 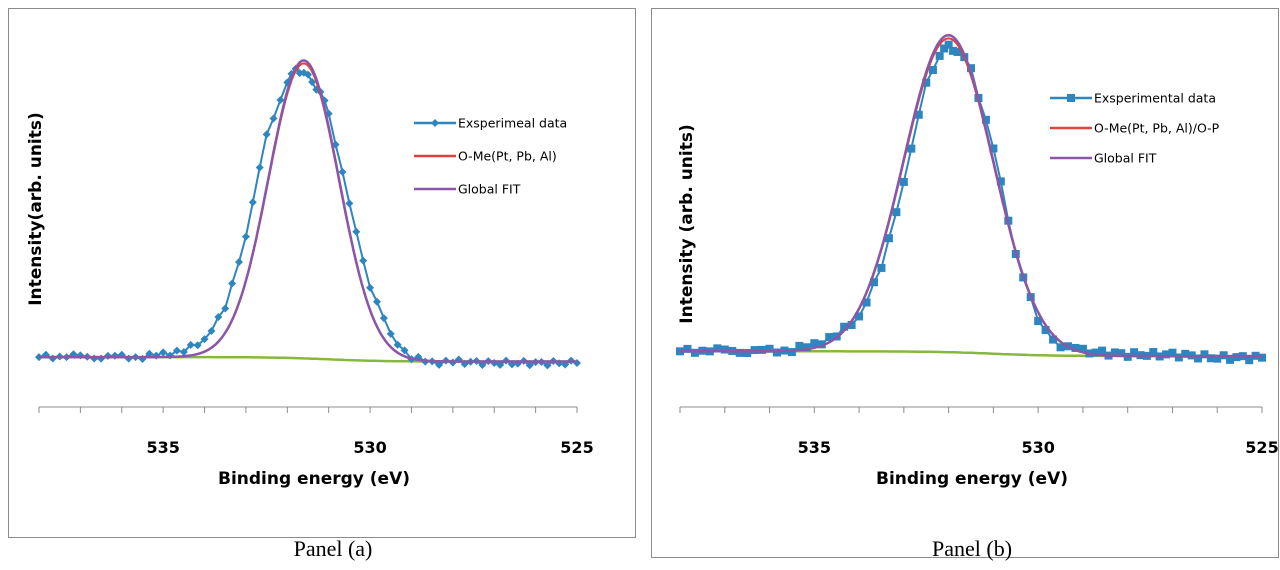 What do you see at coordinates (687, 223) in the screenshot?
I see `y-axis-title: Intensity (arb. units)` at bounding box center [687, 223].